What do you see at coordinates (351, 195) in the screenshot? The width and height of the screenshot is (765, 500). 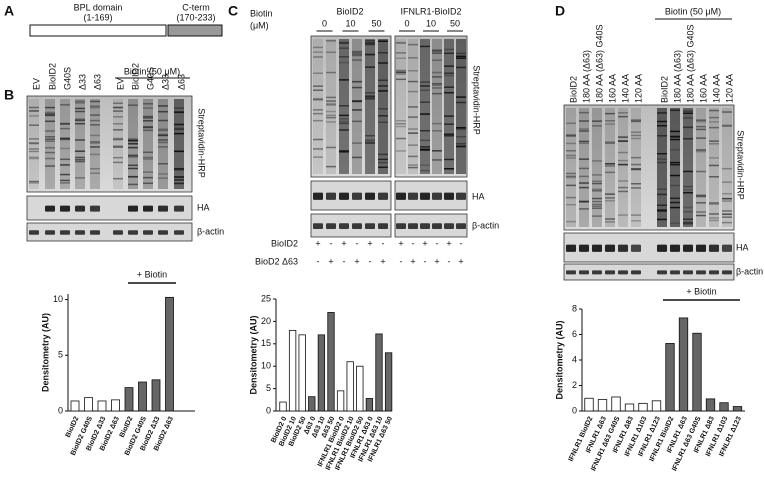 I see `blot` at bounding box center [351, 195].